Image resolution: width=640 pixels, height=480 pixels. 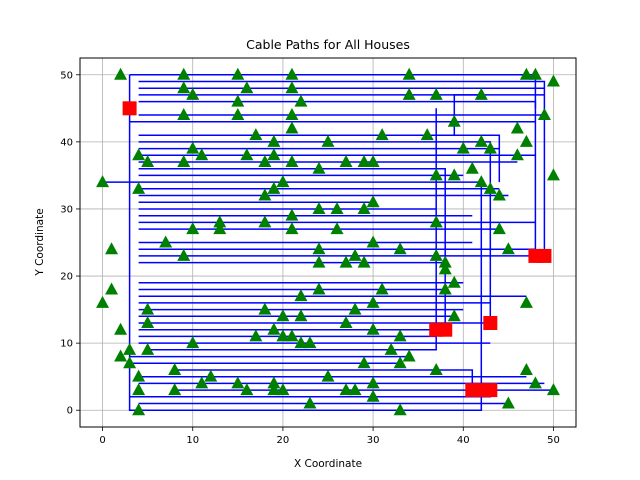 I want to click on y-axis-label: Y Coordinate, so click(x=40, y=242).